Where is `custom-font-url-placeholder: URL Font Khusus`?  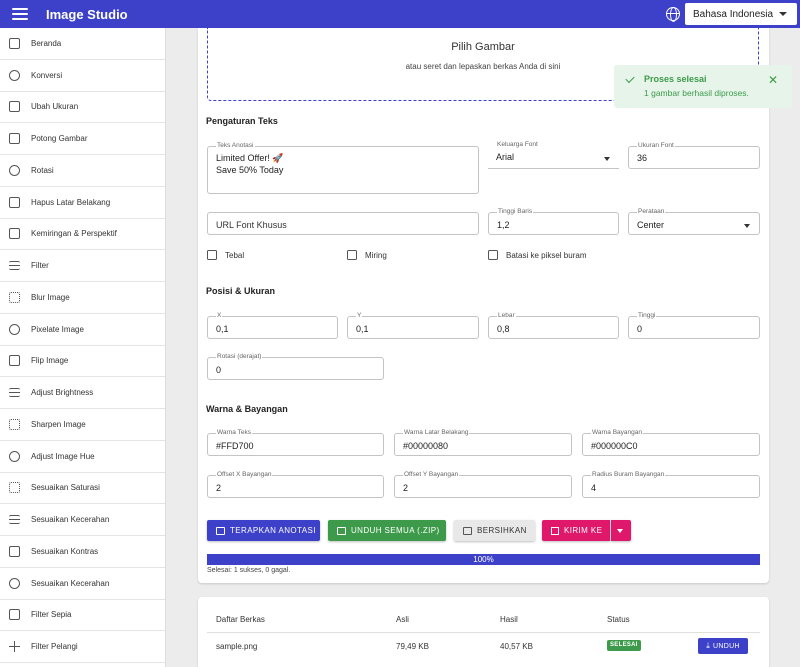 custom-font-url-placeholder: URL Font Khusus is located at coordinates (251, 225).